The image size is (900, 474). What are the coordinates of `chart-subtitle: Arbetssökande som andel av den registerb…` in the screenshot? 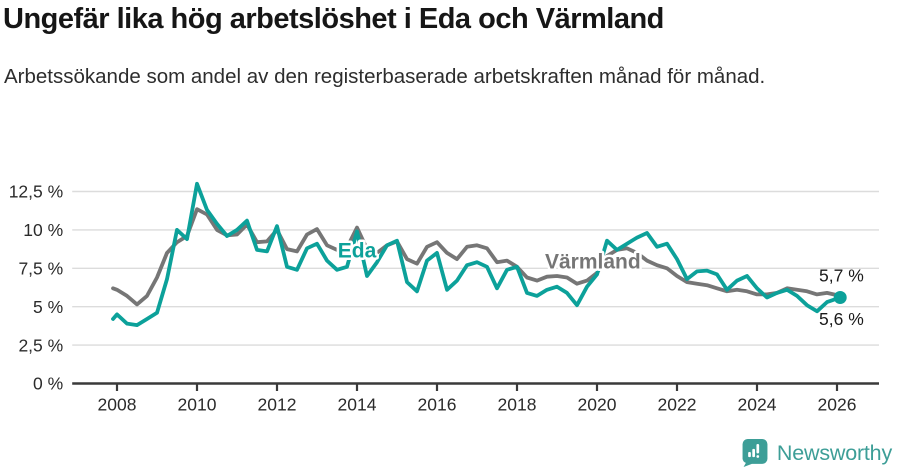 It's located at (385, 76).